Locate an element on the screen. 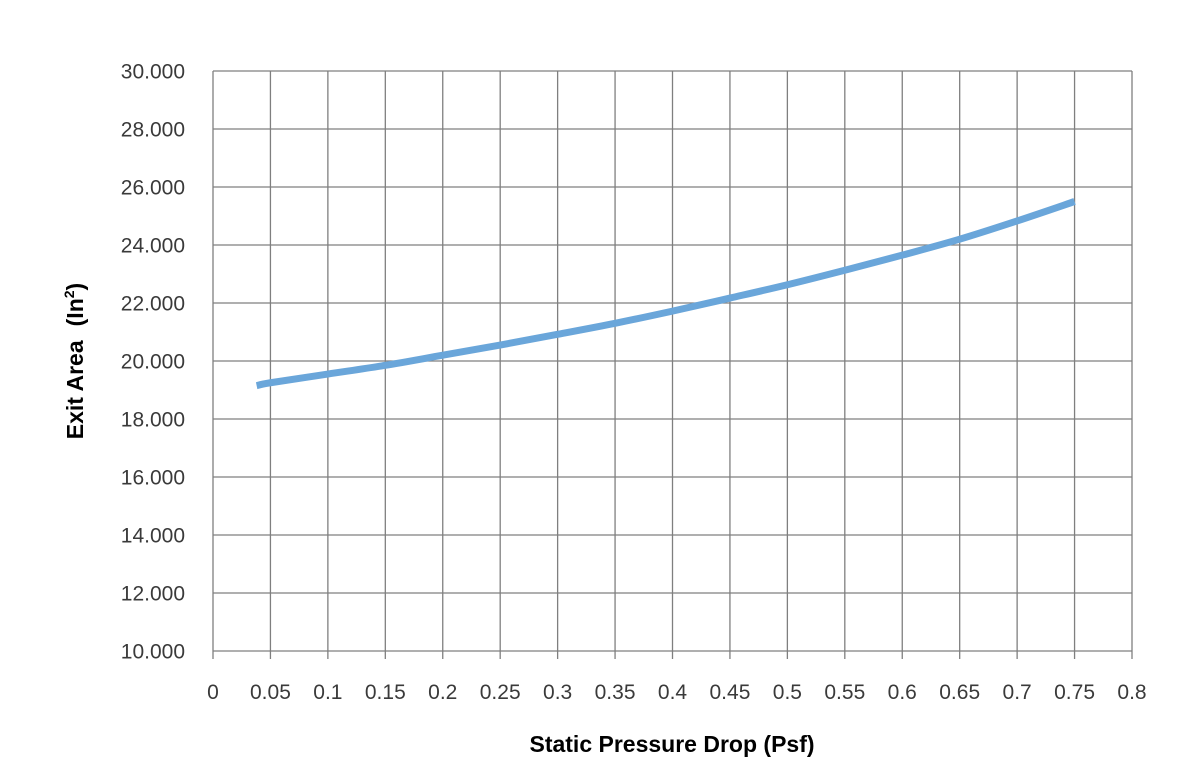 This screenshot has height=779, width=1200. x-tick-label: 0.7 is located at coordinates (1017, 692).